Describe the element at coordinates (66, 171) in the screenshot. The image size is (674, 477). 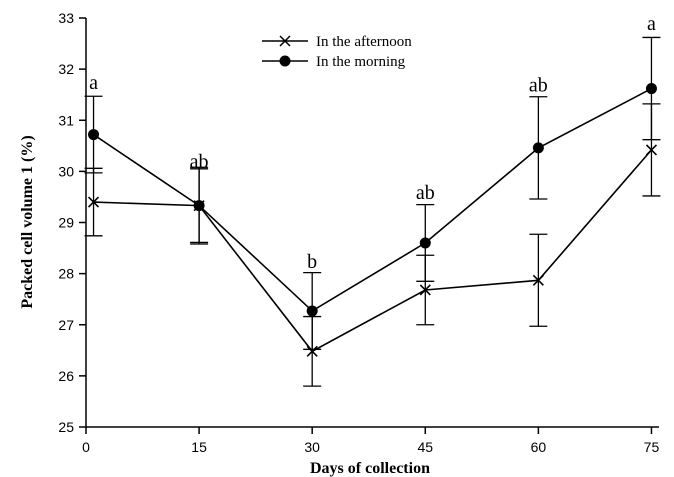
I see `y-tick-label: 30` at that location.